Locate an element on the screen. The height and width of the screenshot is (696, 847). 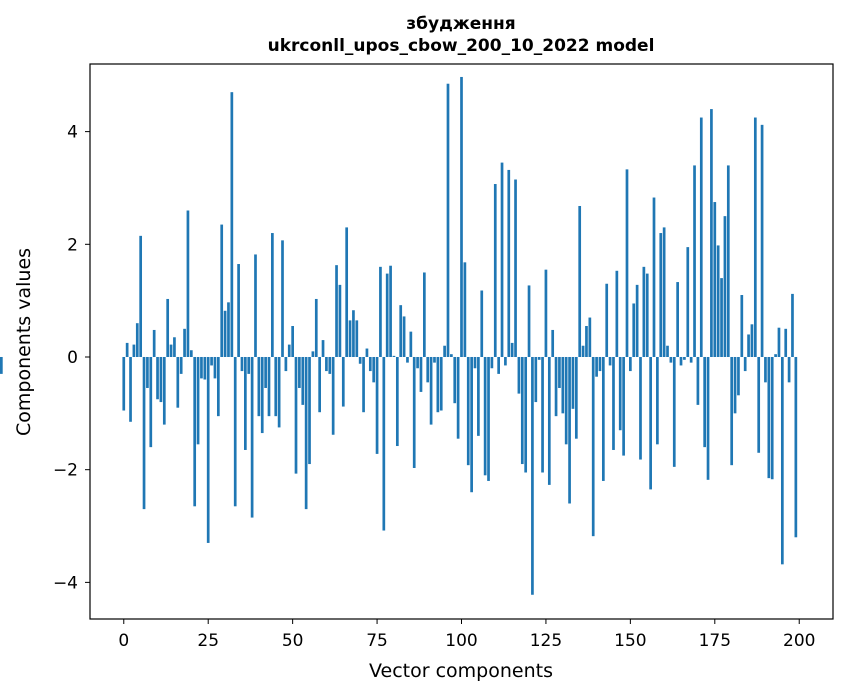
y-axis-ticks: −4 −2 0 2 4 is located at coordinates (71, 358).